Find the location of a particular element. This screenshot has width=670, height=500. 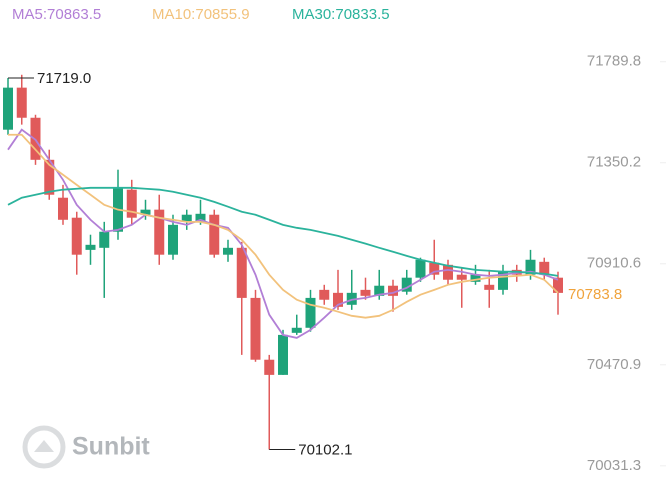

last-price-label: 70783.8 is located at coordinates (595, 294).